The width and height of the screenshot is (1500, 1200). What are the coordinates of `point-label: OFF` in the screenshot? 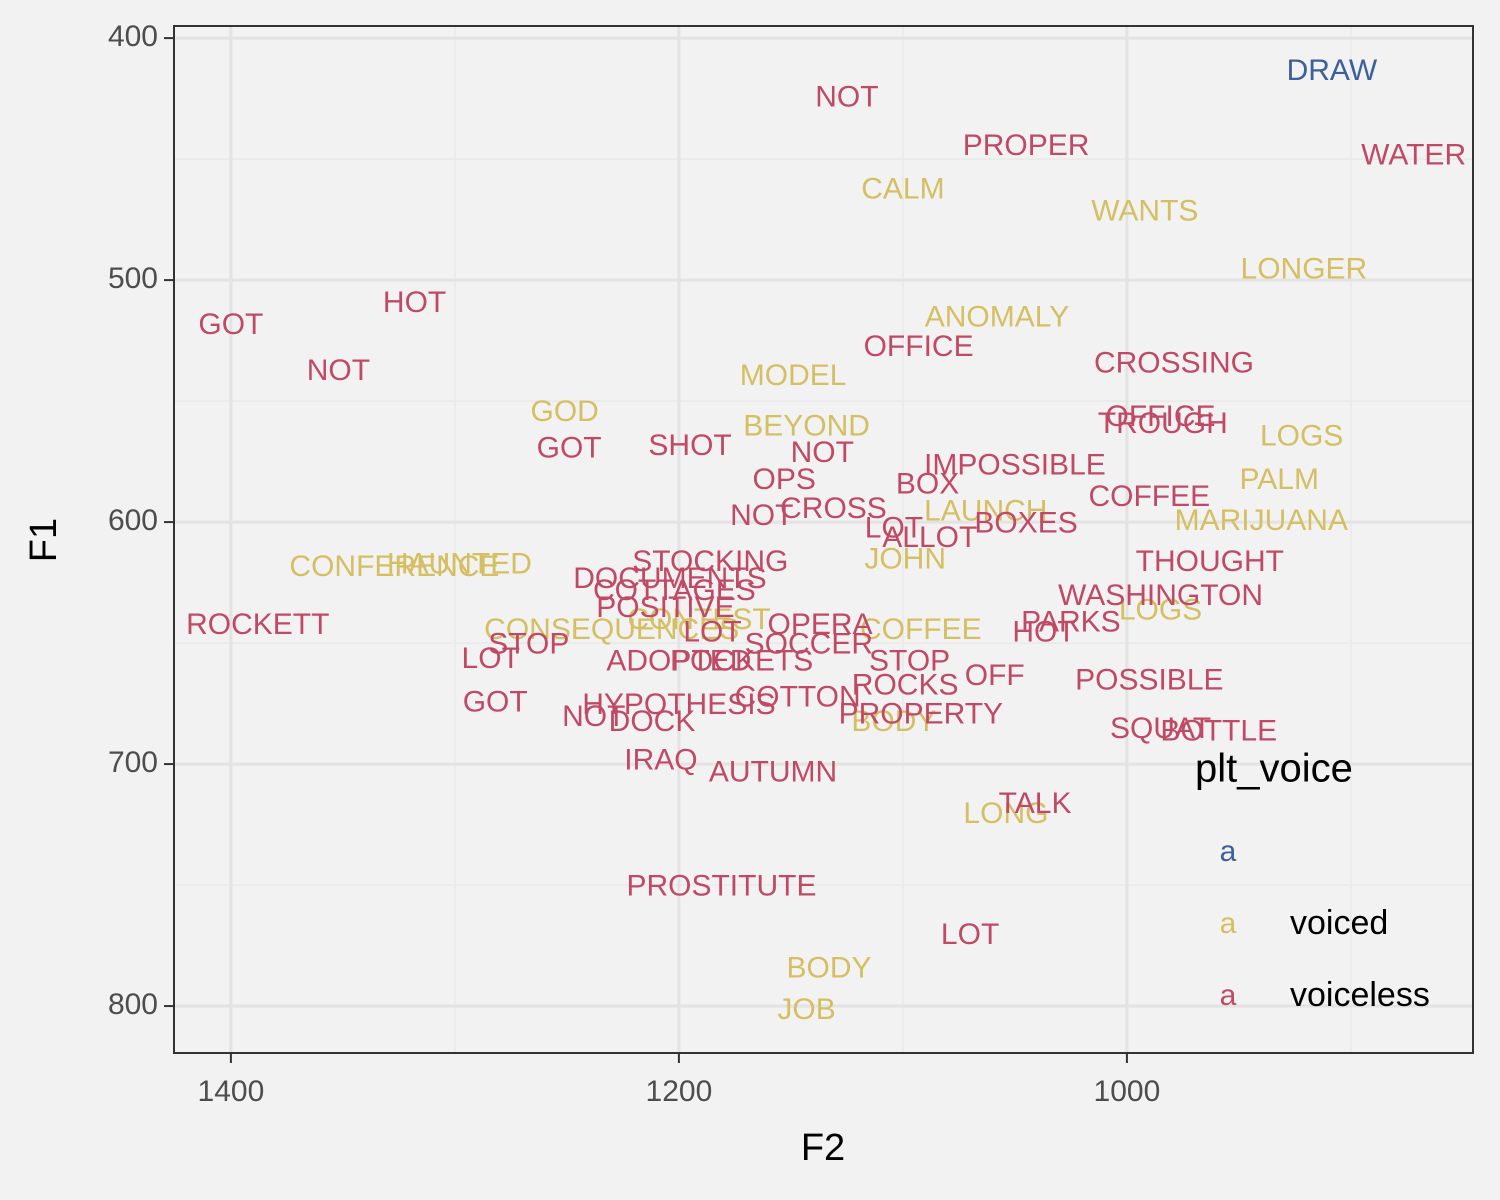 It's located at (995, 675).